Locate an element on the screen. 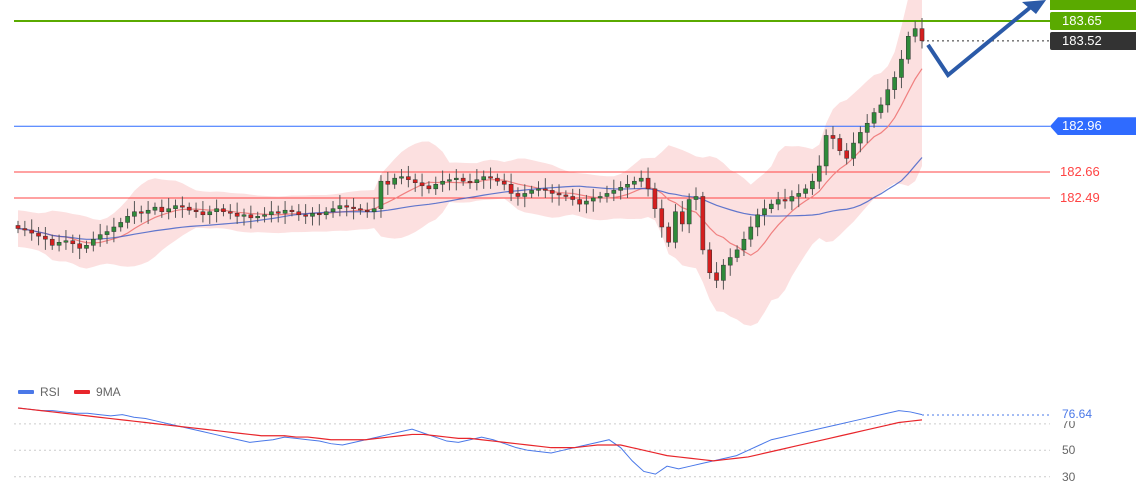  price-tag-resistance: 183.65 is located at coordinates (1093, 21).